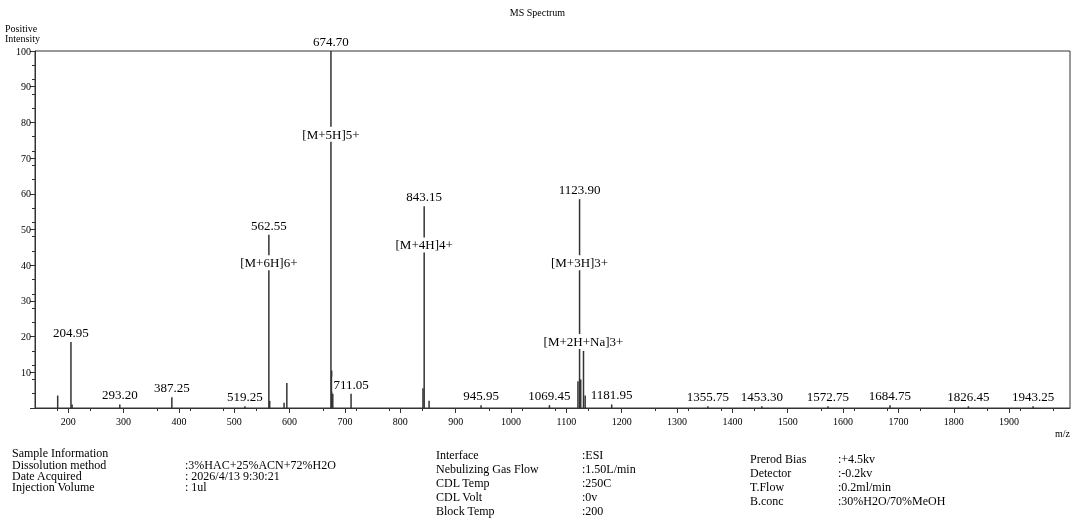 This screenshot has width=1075, height=530. I want to click on text: :30%H2O/70%MeOH, so click(892, 501).